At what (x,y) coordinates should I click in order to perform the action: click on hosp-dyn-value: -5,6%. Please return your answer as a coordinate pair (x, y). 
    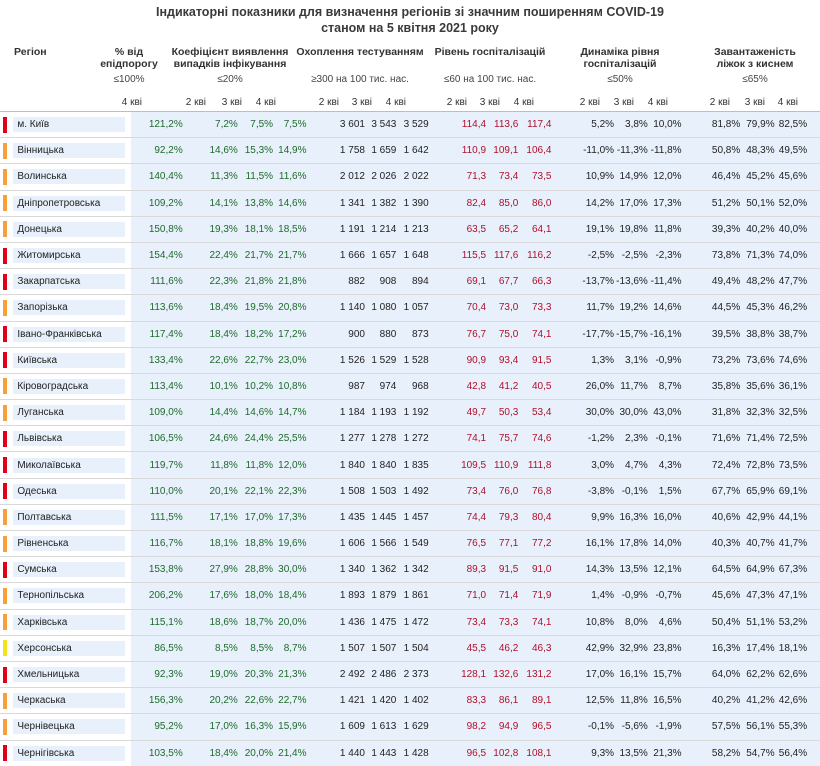
    Looking at the image, I should click on (631, 726).